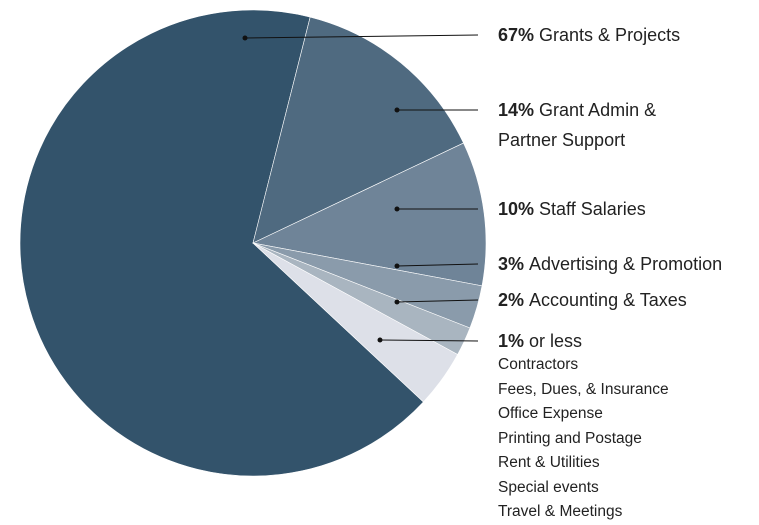 Image resolution: width=759 pixels, height=525 pixels. I want to click on slice-percent: 3%, so click(511, 264).